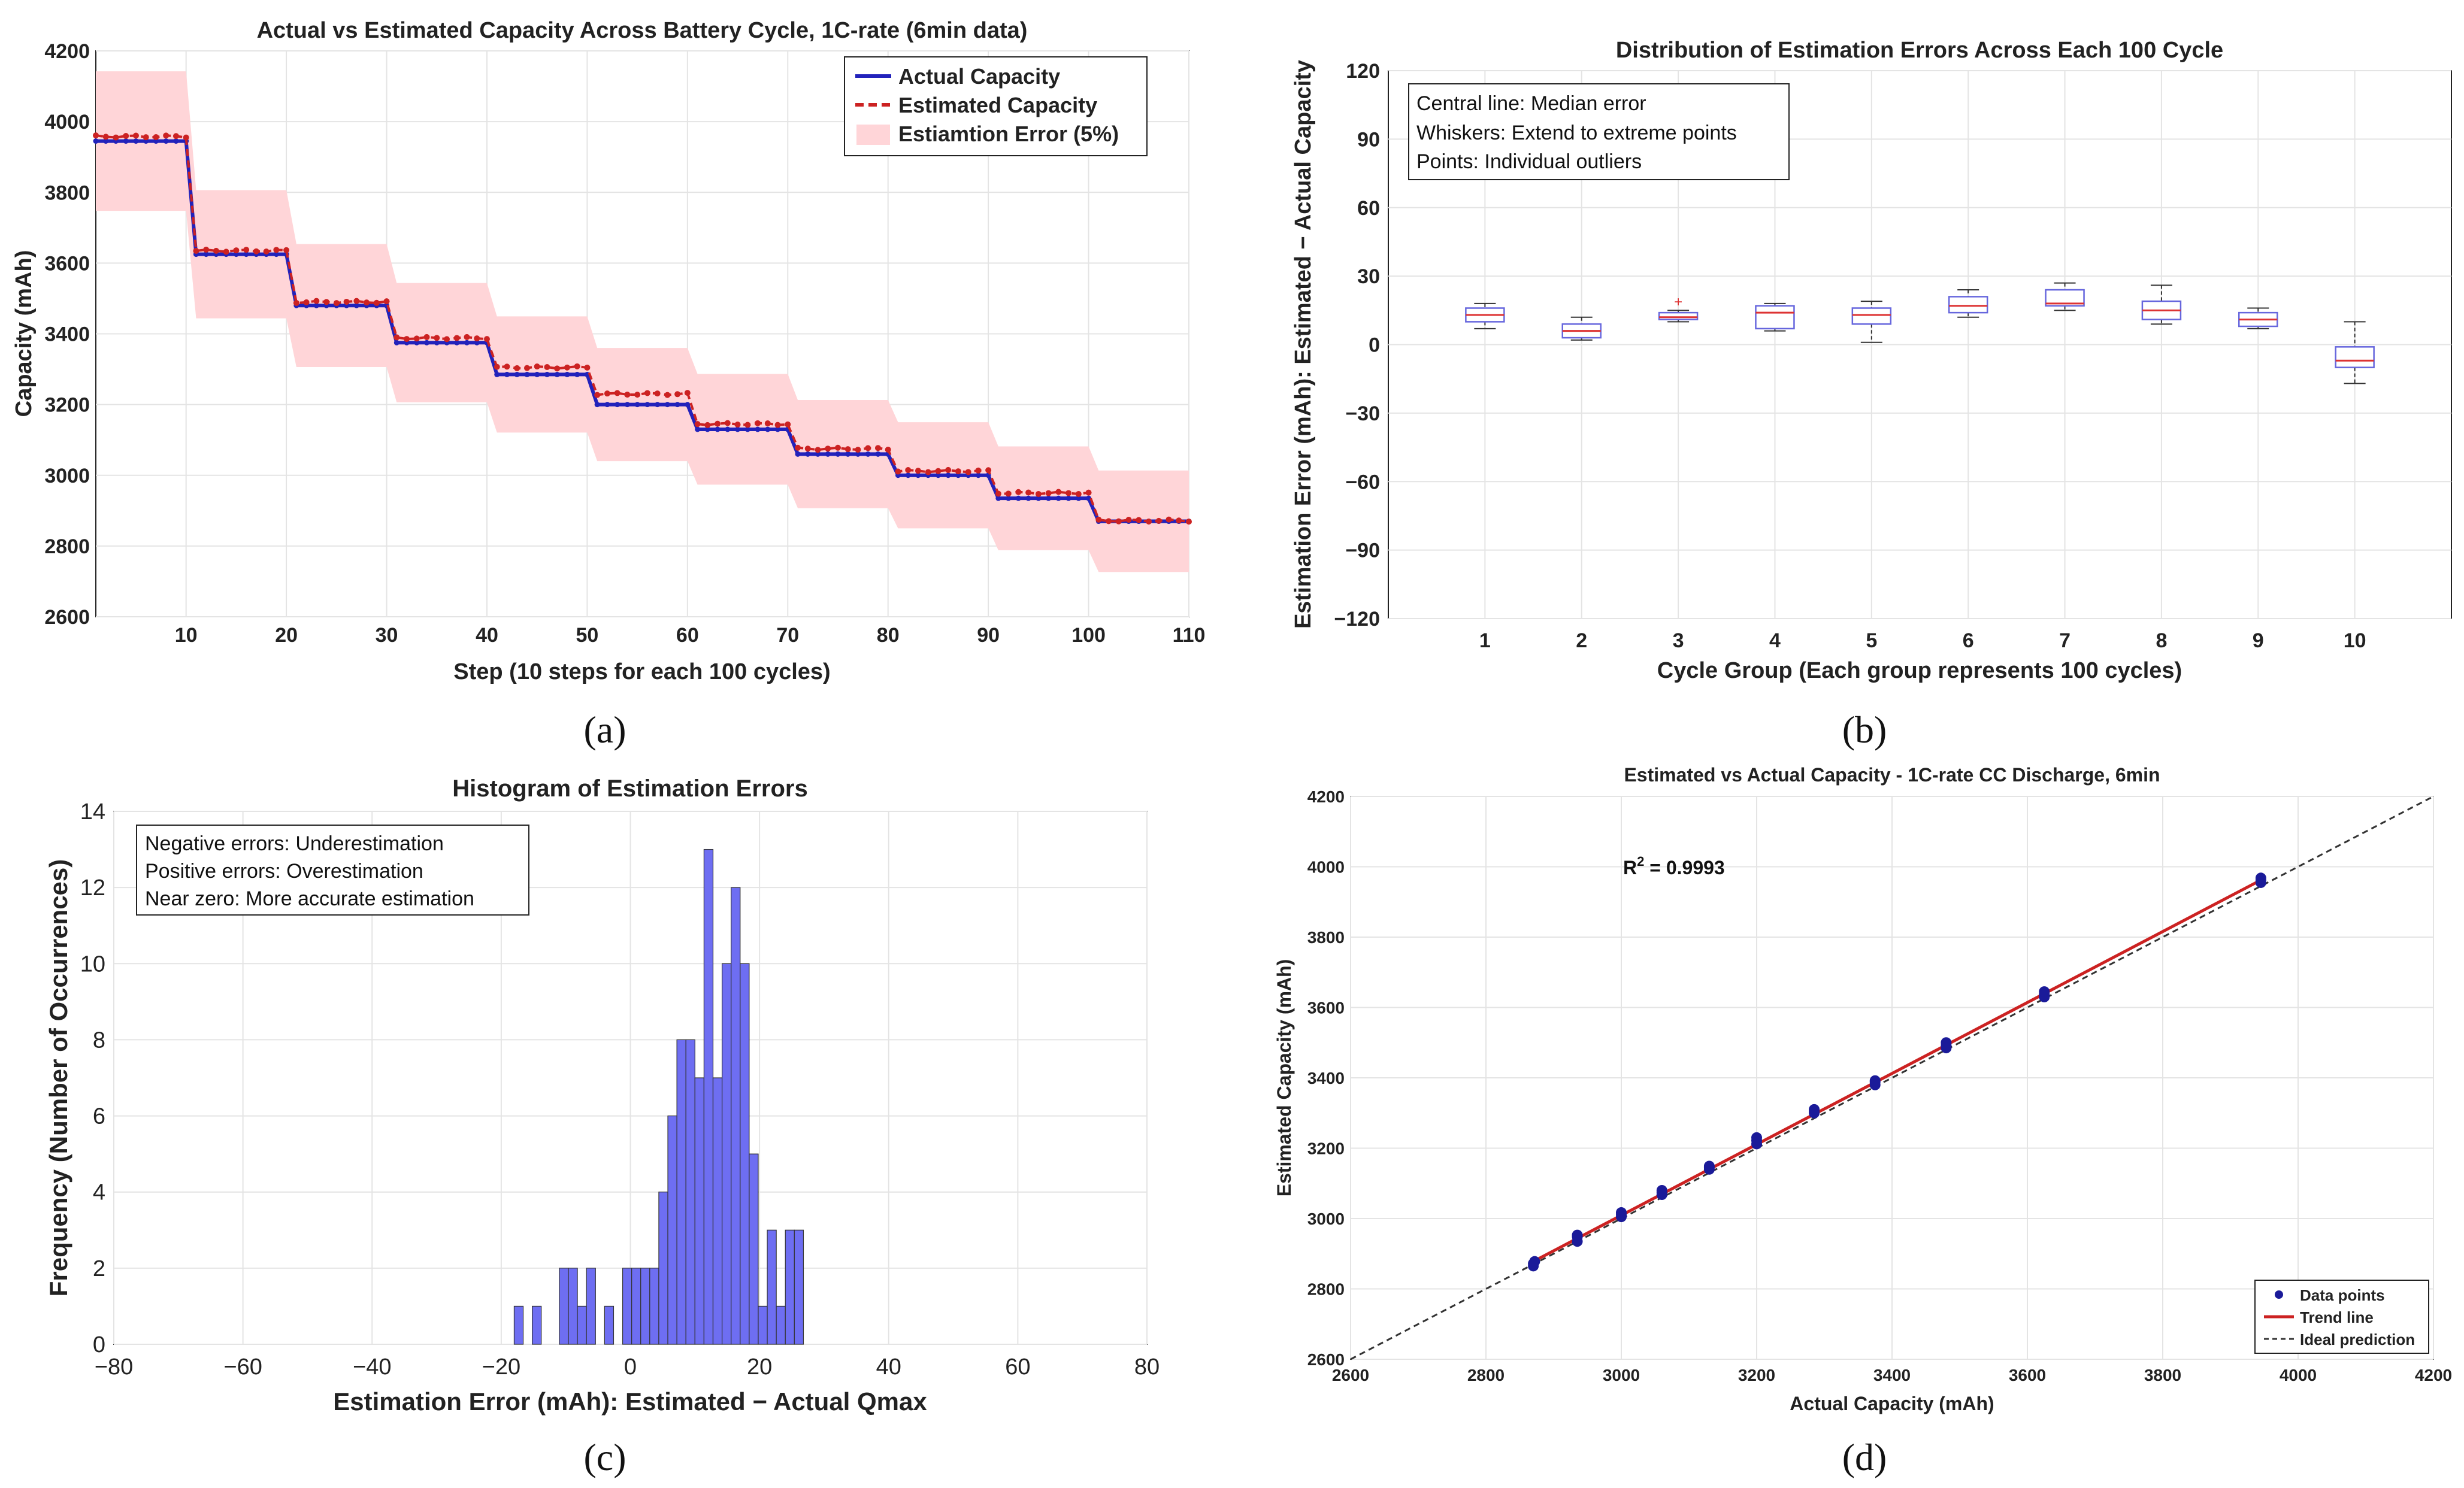  Describe the element at coordinates (2161, 640) in the screenshot. I see `x-tick-label: 8` at that location.